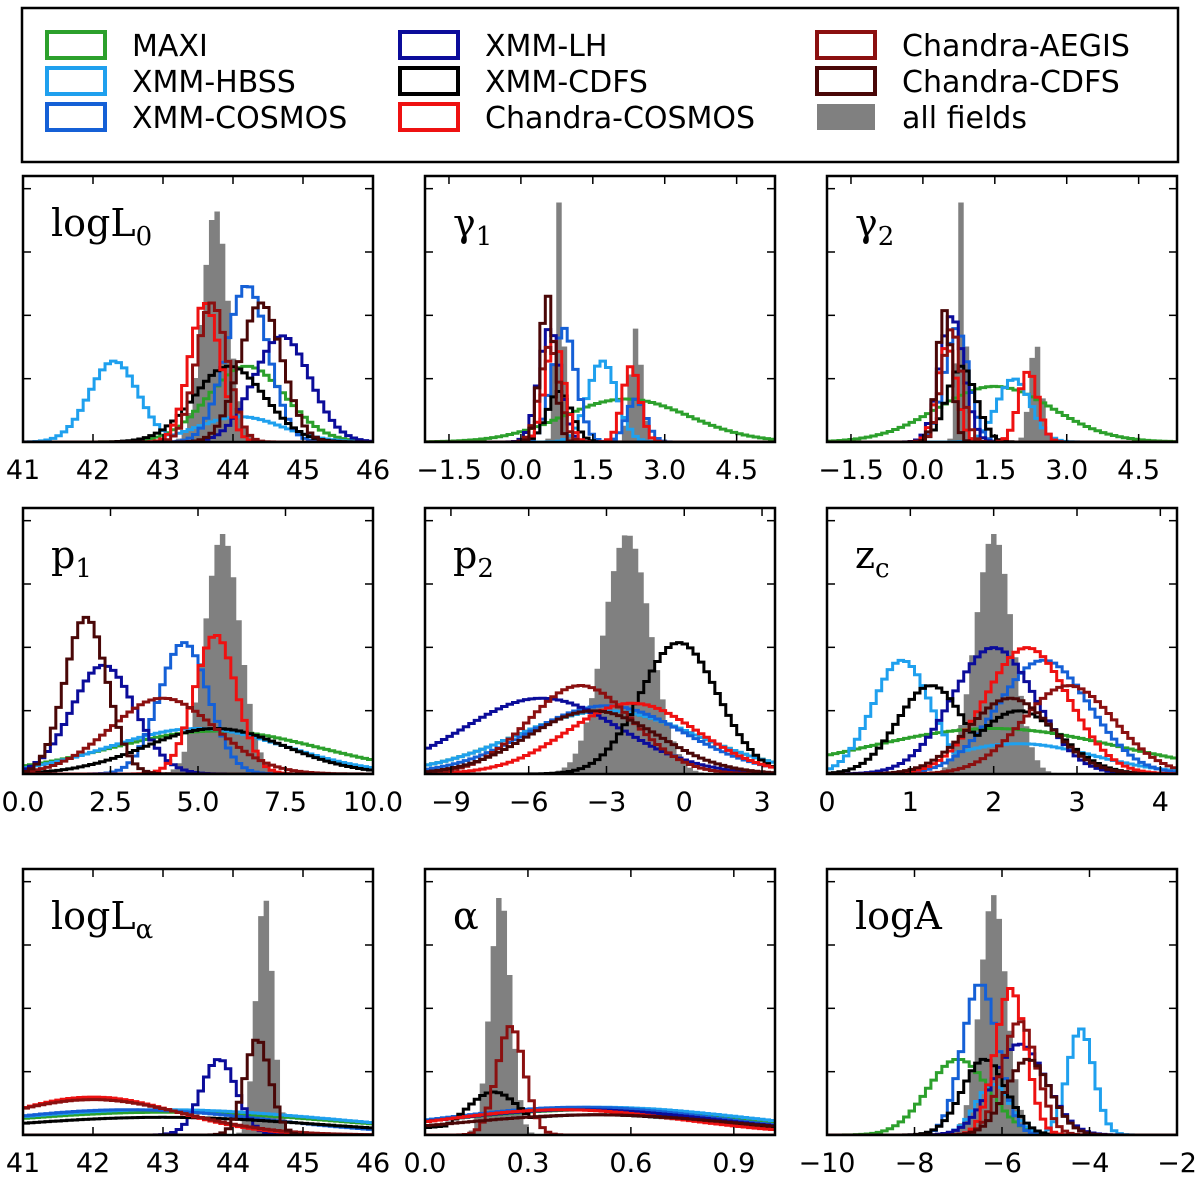 The height and width of the screenshot is (1179, 1200). What do you see at coordinates (592, 470) in the screenshot?
I see `x-tick-label: 1.5` at bounding box center [592, 470].